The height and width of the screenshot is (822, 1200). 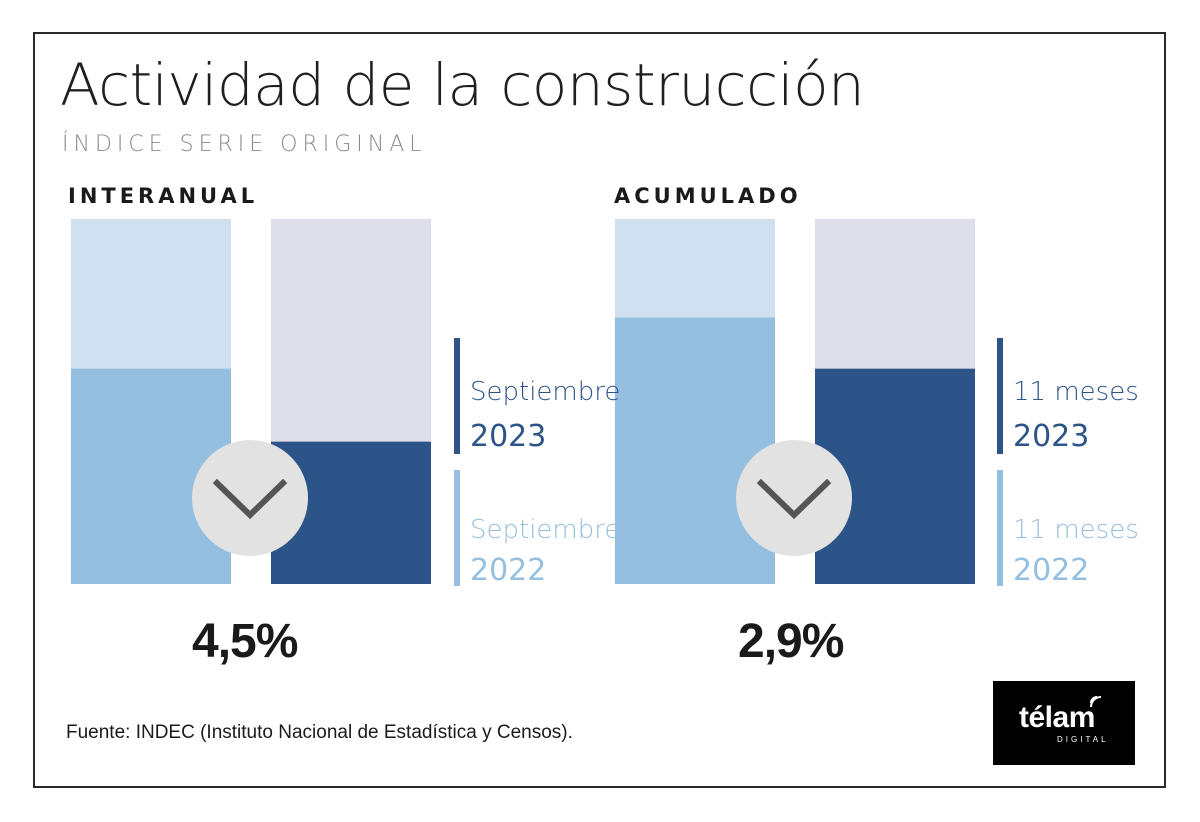 I want to click on logo-name: télam, so click(x=1057, y=717).